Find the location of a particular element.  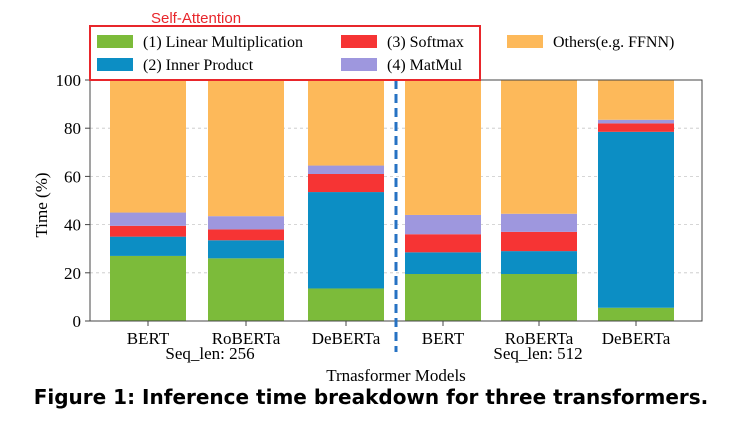

y-ticks: 0 20 40 60 80 100 is located at coordinates (73, 201).